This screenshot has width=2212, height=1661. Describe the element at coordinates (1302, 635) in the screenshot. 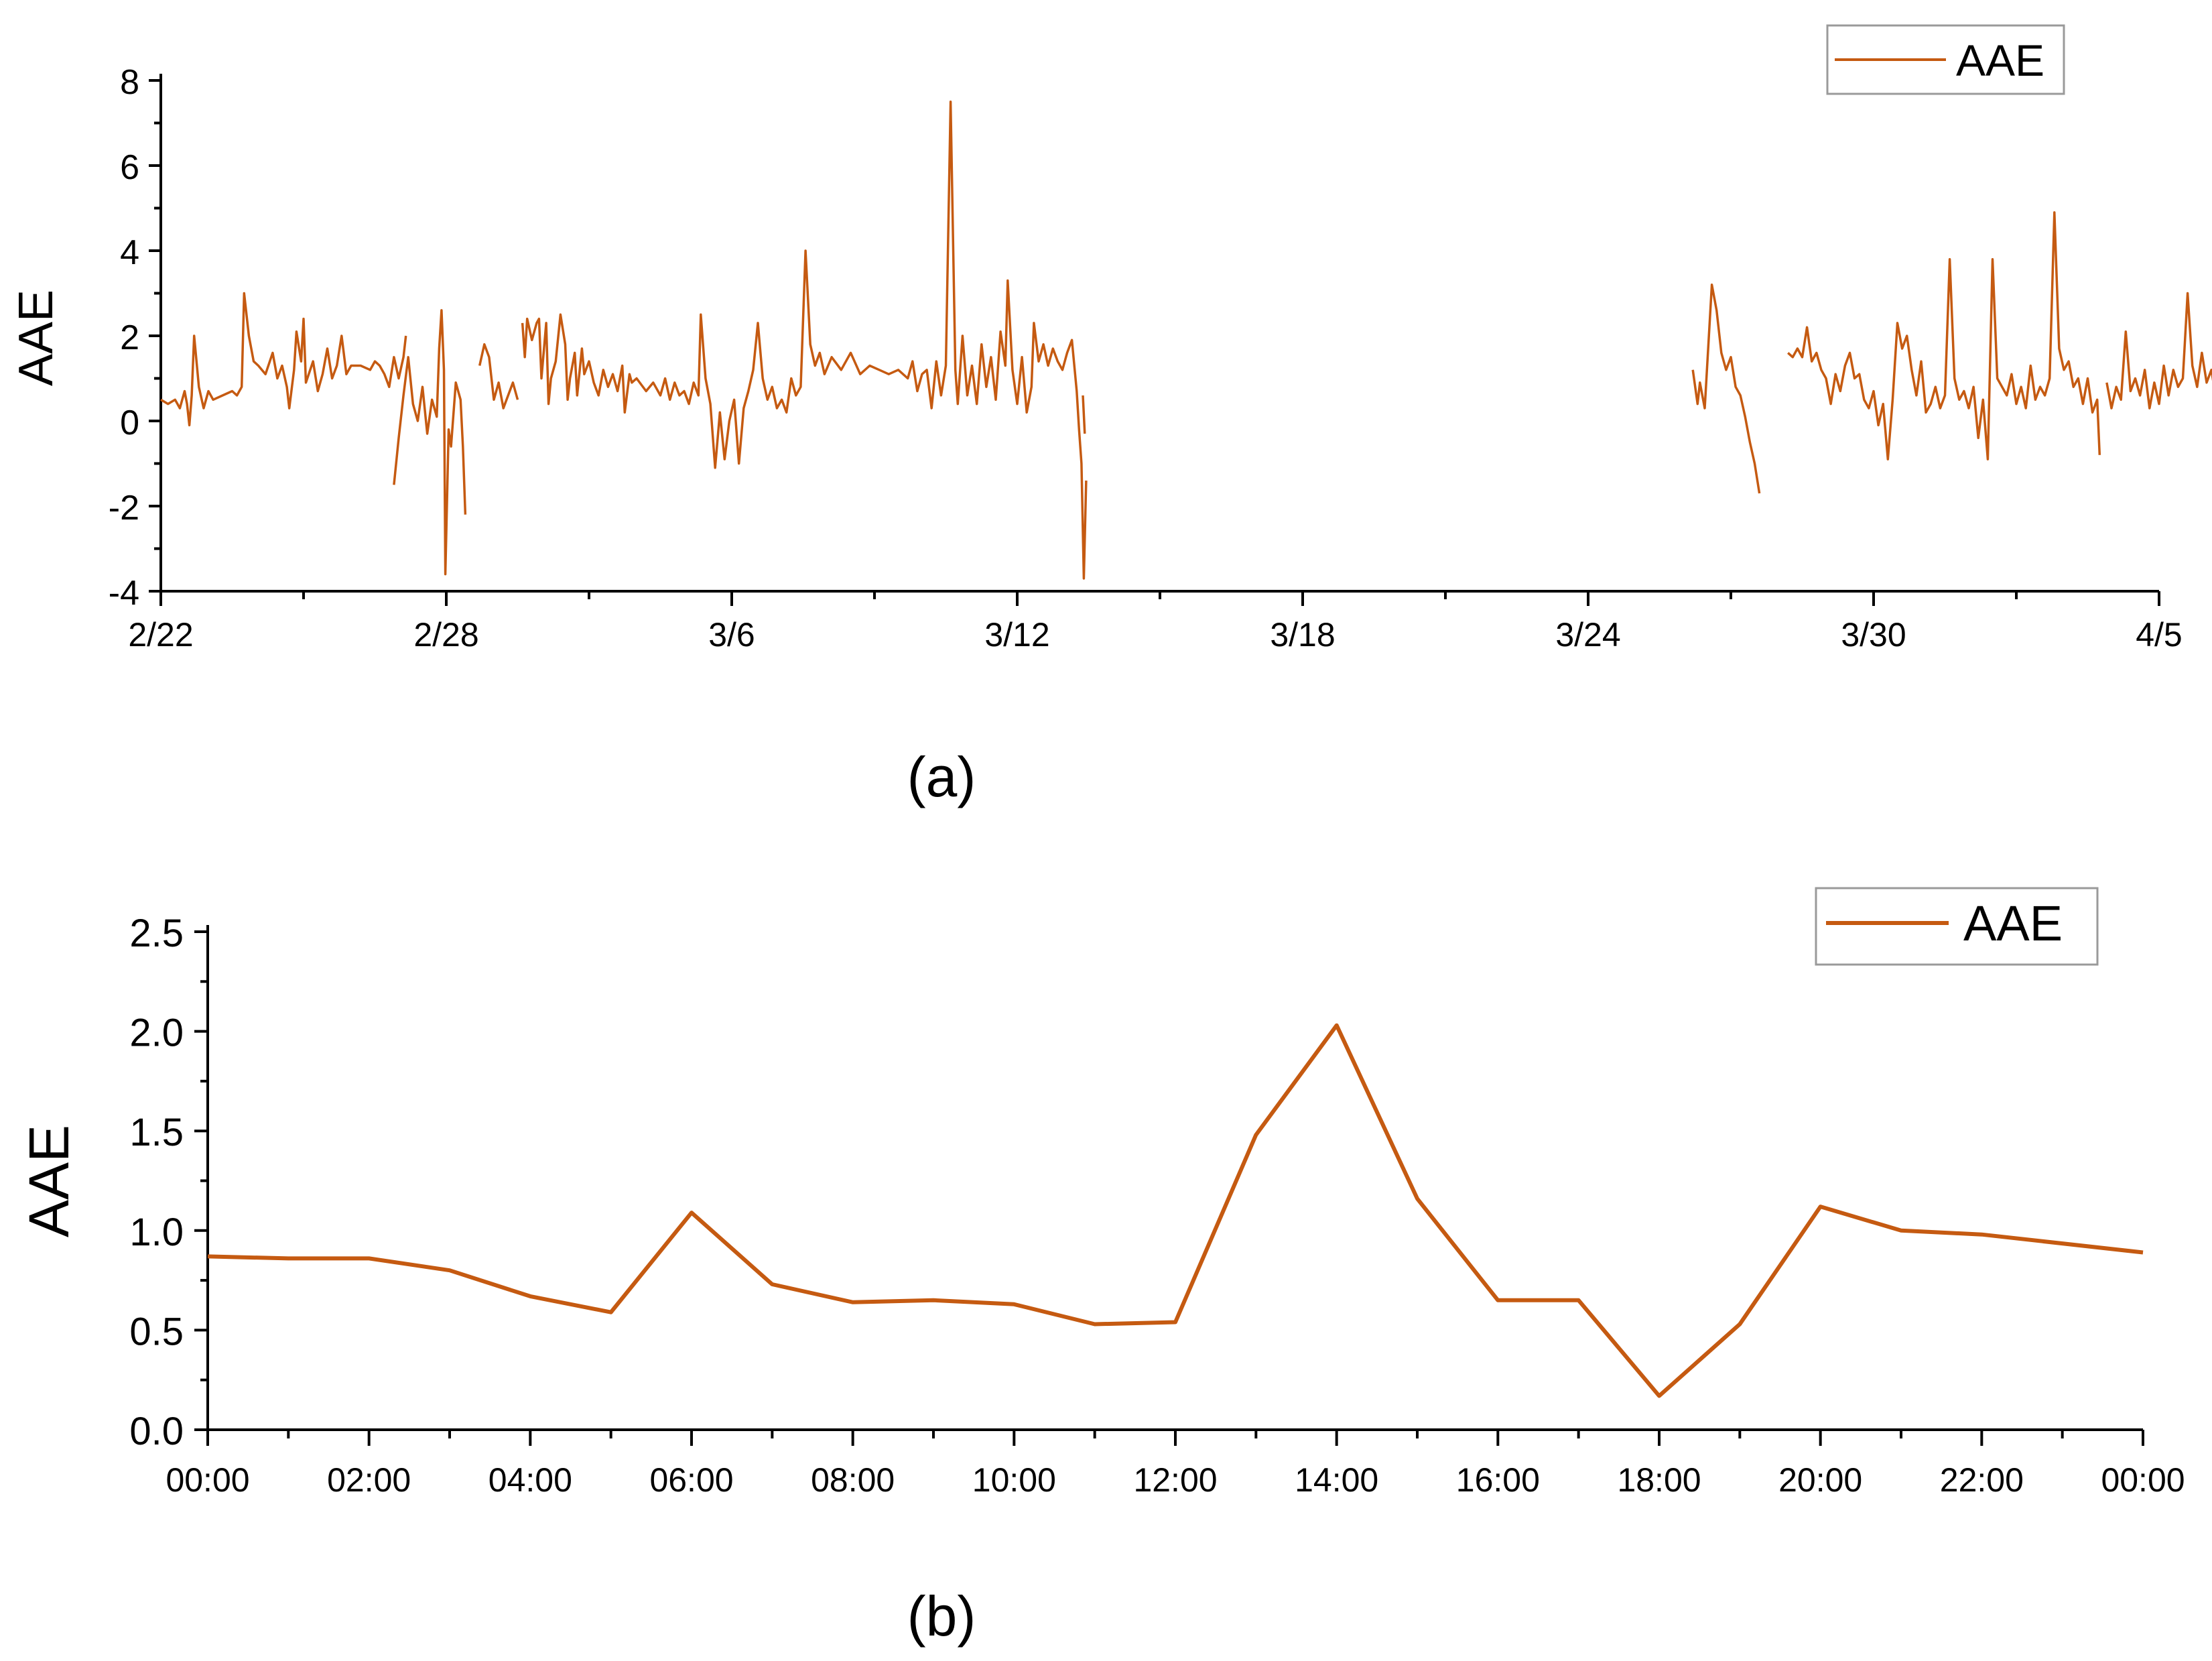

I see `chart-a-x-tick-label: 3/18` at that location.